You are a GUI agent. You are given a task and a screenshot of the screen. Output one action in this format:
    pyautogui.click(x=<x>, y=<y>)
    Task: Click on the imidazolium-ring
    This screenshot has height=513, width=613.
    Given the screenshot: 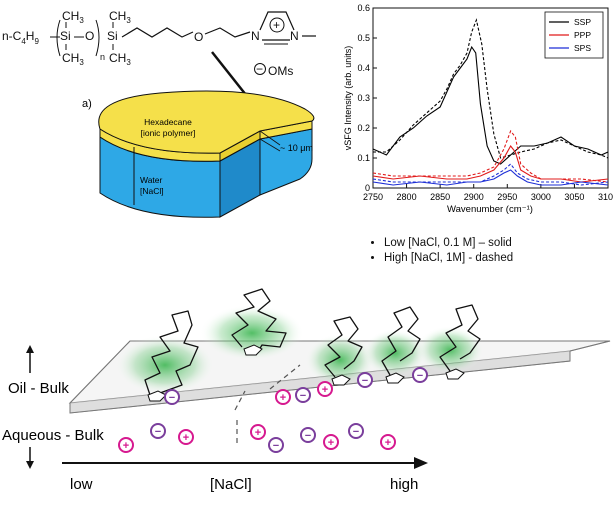 What is the action you would take?
    pyautogui.click(x=277, y=21)
    